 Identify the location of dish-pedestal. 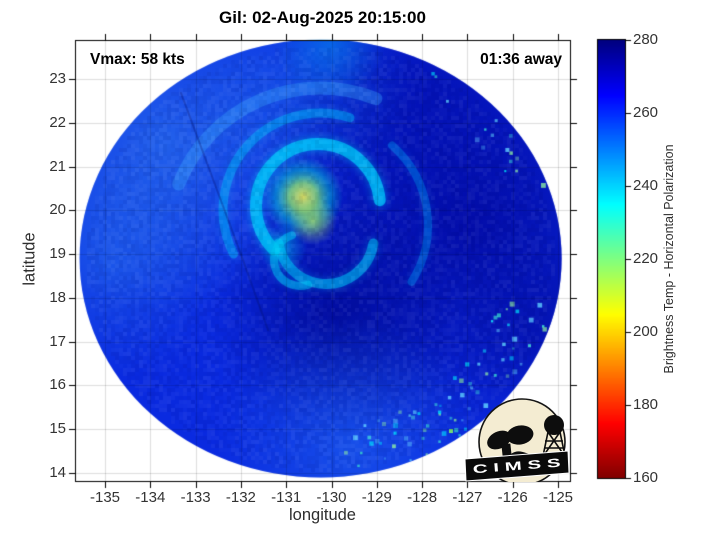
(506, 451).